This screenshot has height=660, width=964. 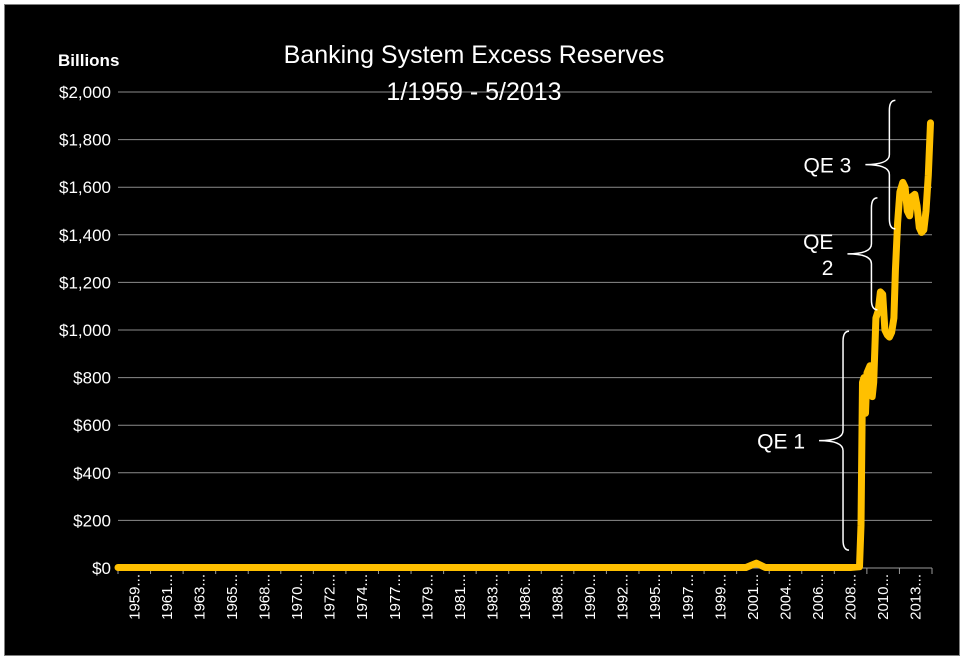 What do you see at coordinates (828, 166) in the screenshot?
I see `annotation-label: QE 3` at bounding box center [828, 166].